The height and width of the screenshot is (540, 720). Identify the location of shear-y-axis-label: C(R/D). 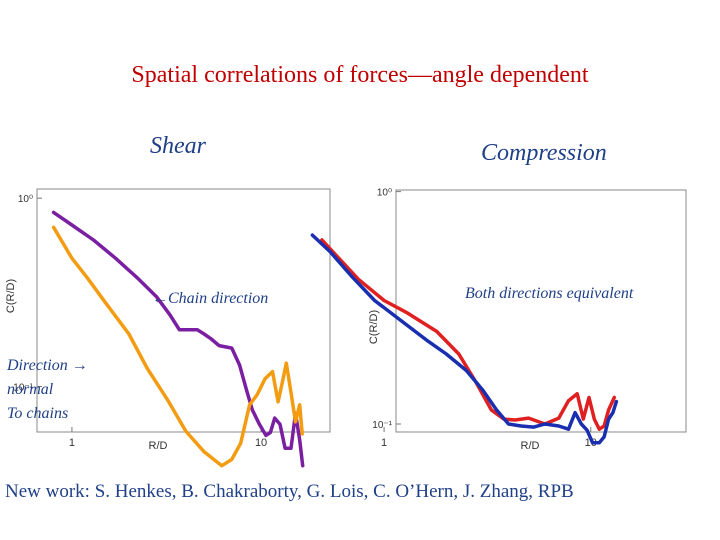
(11, 296).